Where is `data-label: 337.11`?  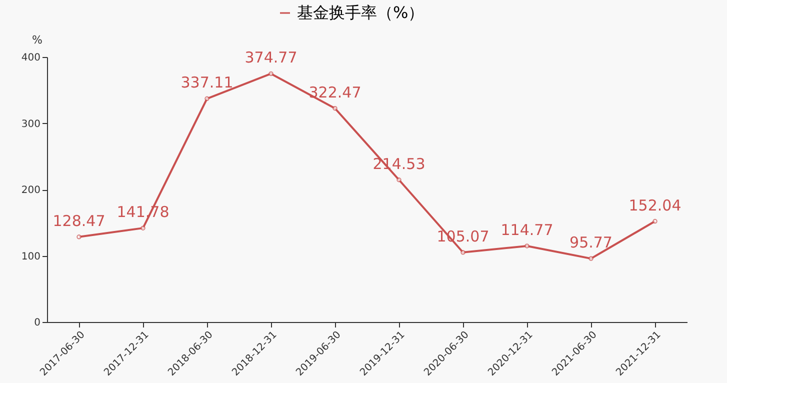
data-label: 337.11 is located at coordinates (207, 83).